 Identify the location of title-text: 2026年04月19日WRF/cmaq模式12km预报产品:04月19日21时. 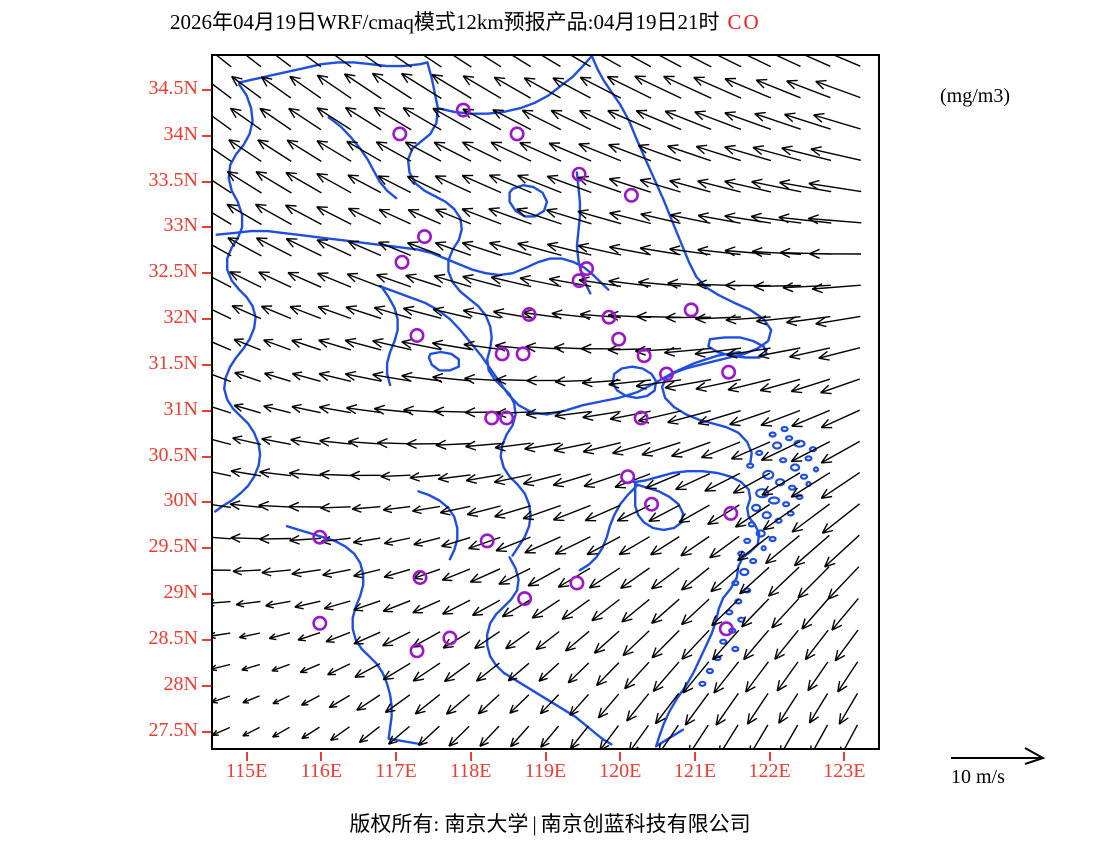
(445, 22).